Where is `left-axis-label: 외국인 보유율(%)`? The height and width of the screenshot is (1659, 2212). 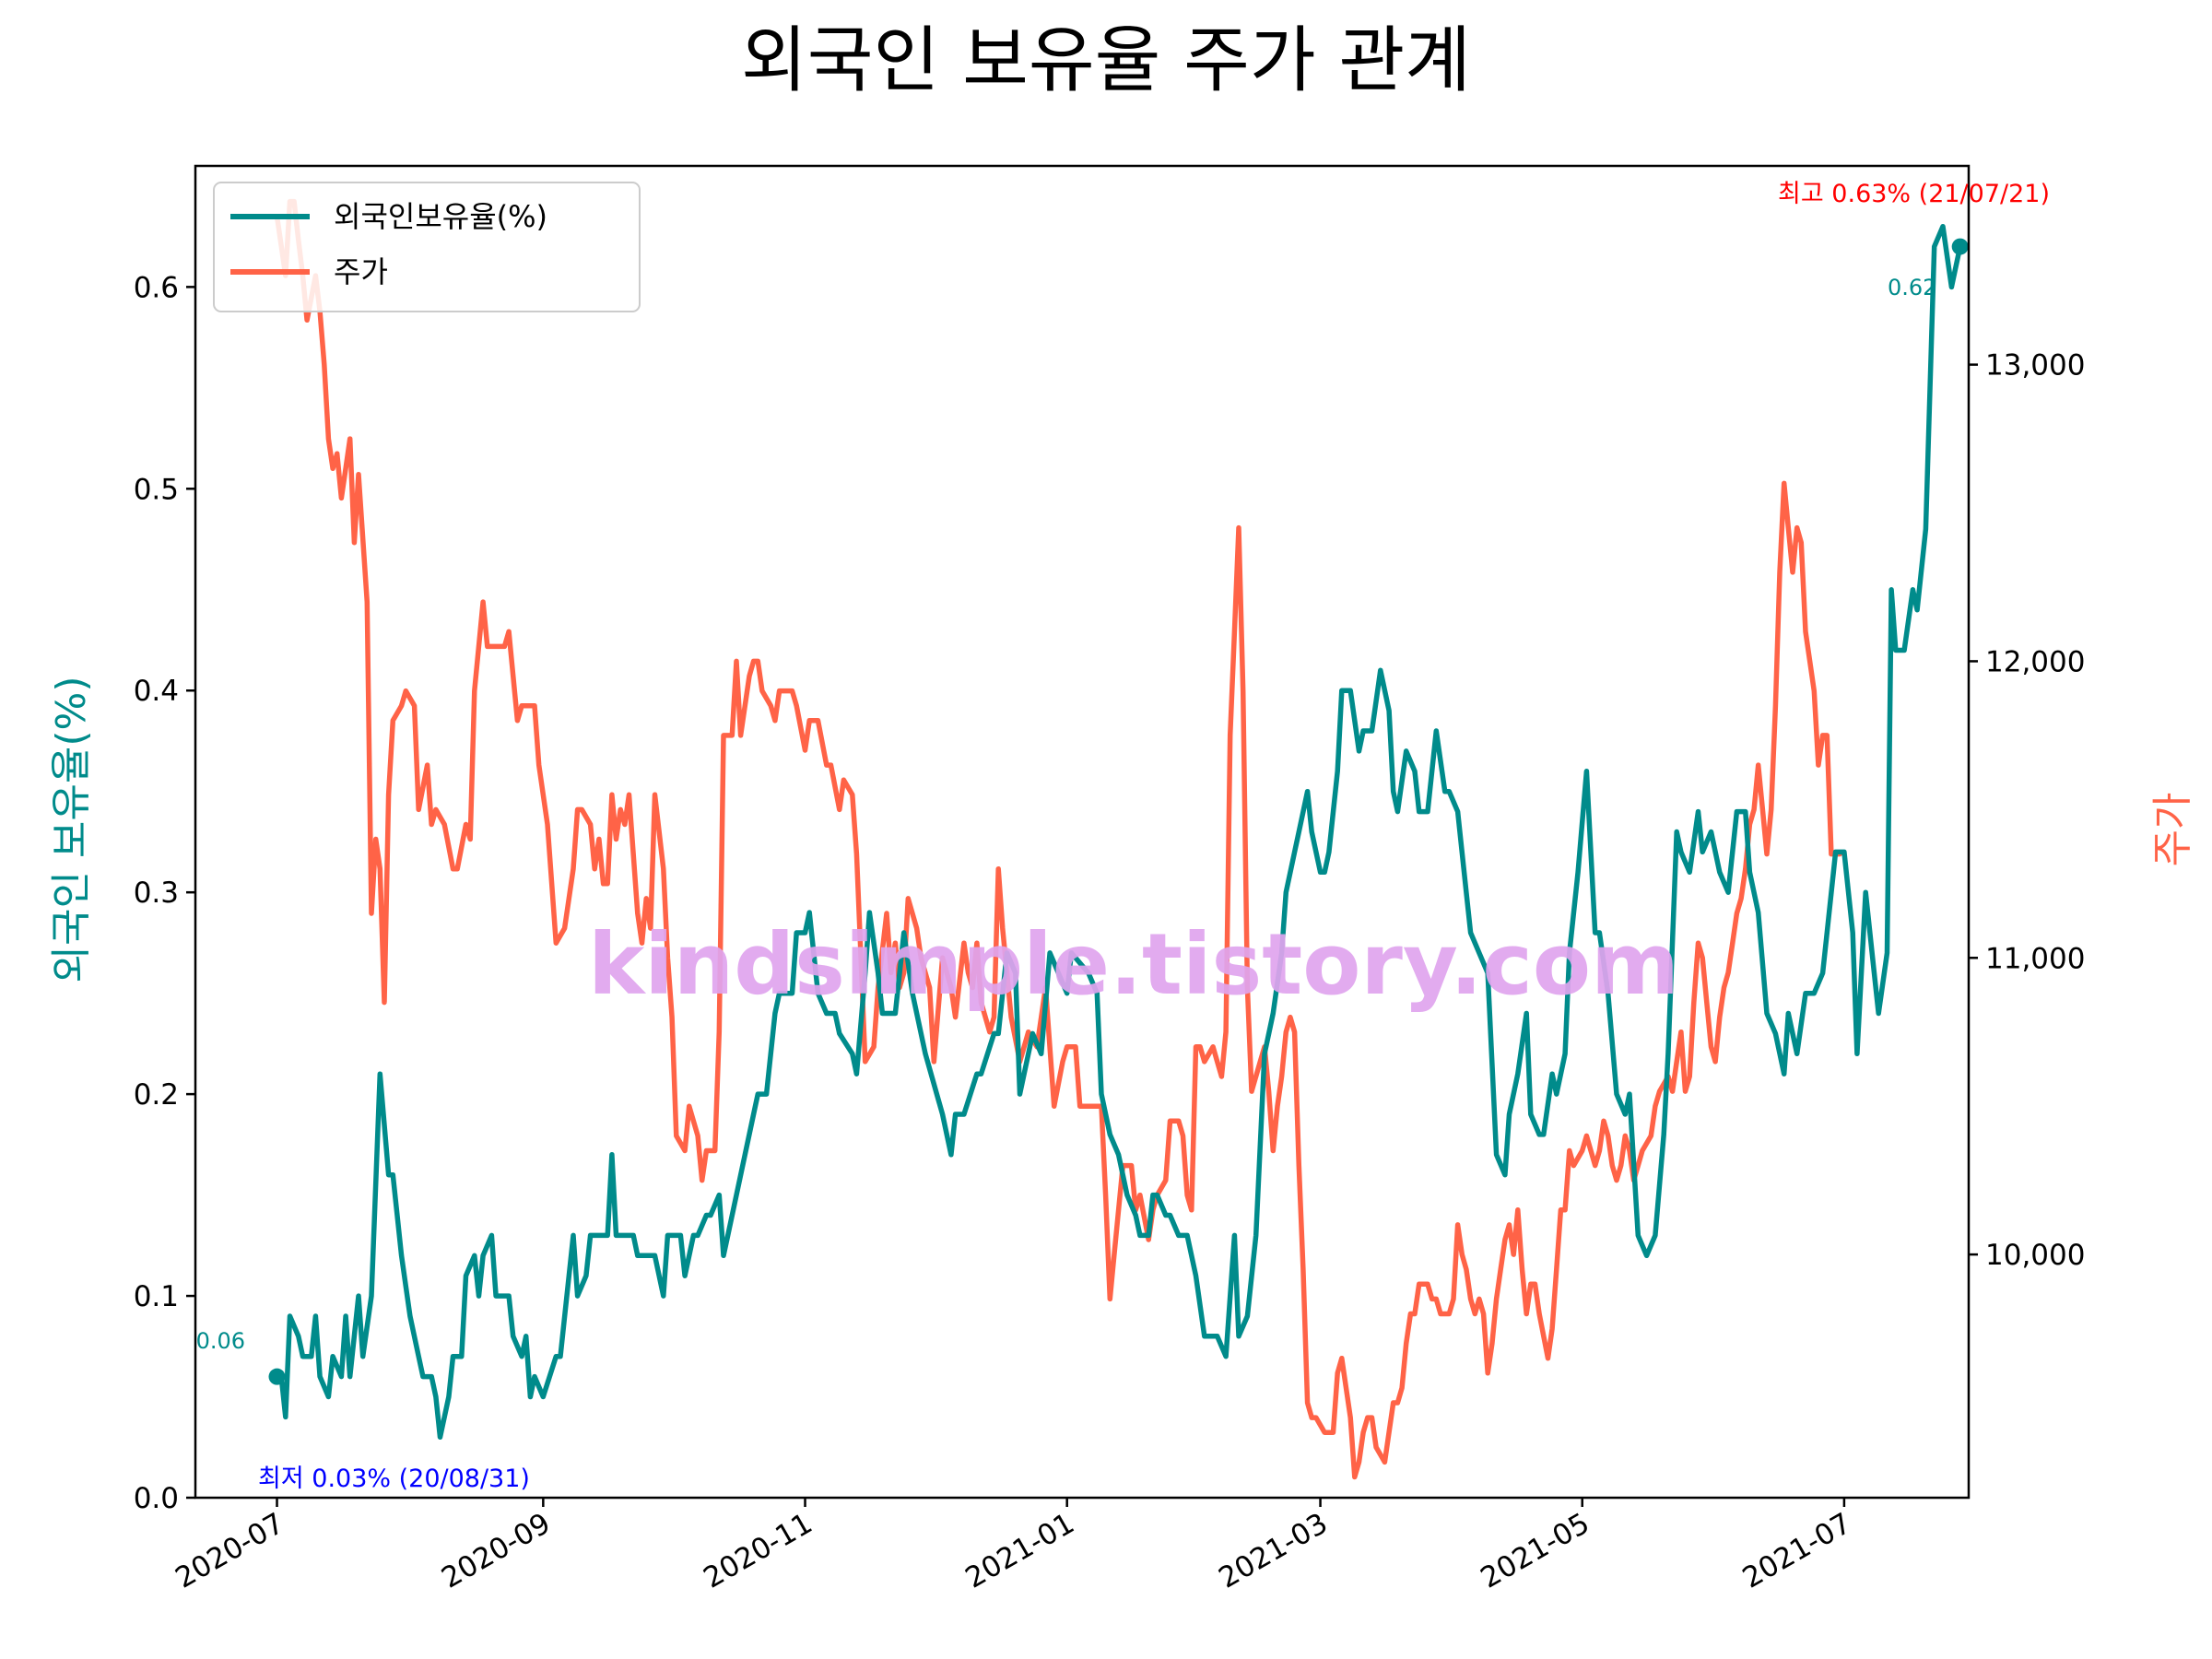 left-axis-label: 외국인 보유율(%) is located at coordinates (71, 829).